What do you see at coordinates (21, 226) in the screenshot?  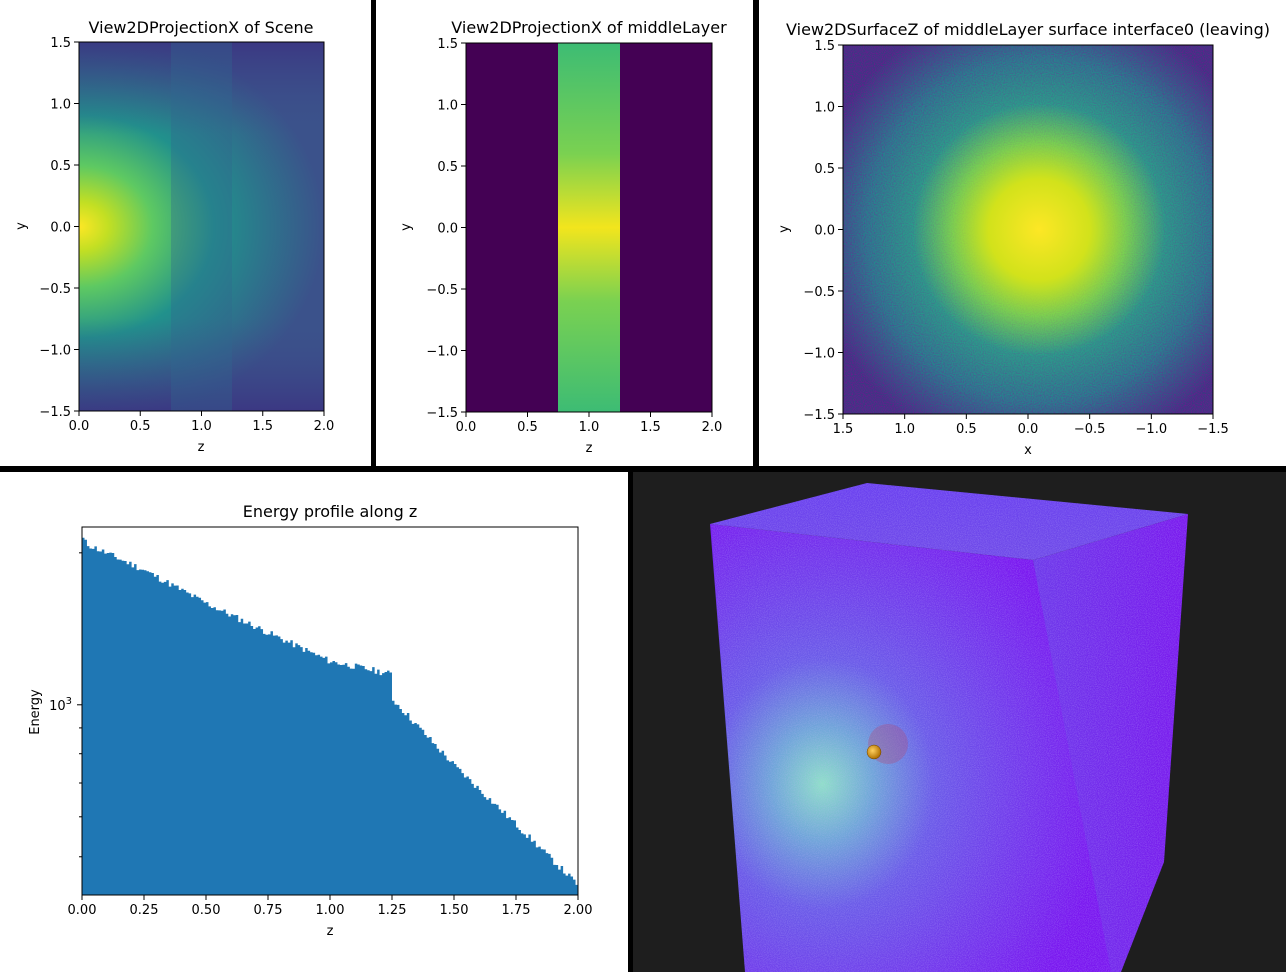 I see `scene-ylabel: y` at bounding box center [21, 226].